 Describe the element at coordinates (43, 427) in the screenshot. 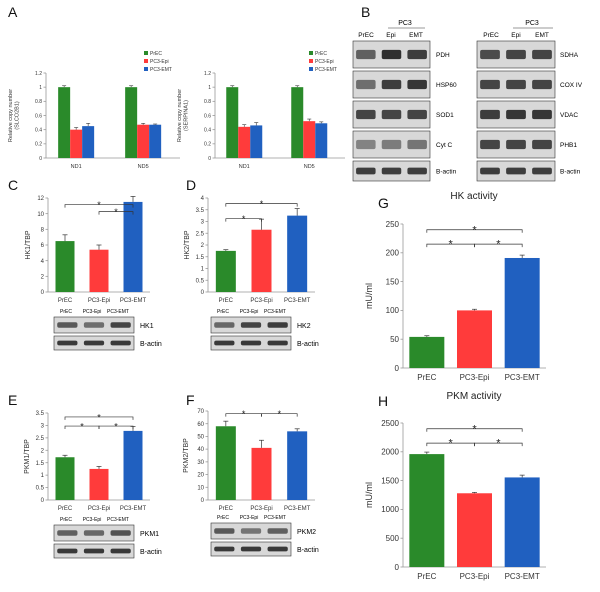

I see `y-tick-label: 3` at that location.